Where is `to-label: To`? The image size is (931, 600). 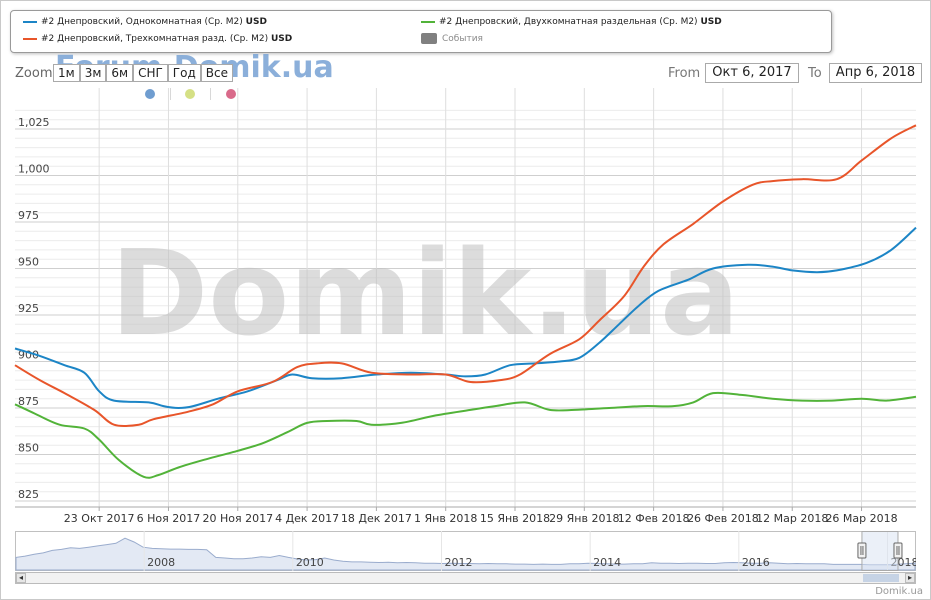
to-label: To is located at coordinates (815, 73).